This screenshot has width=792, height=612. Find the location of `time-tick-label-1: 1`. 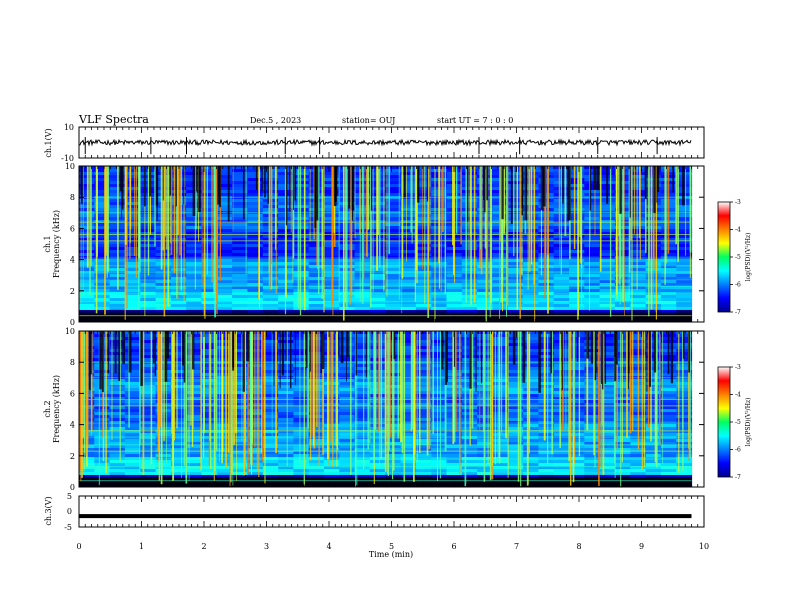

time-tick-label-1: 1 is located at coordinates (141, 546).